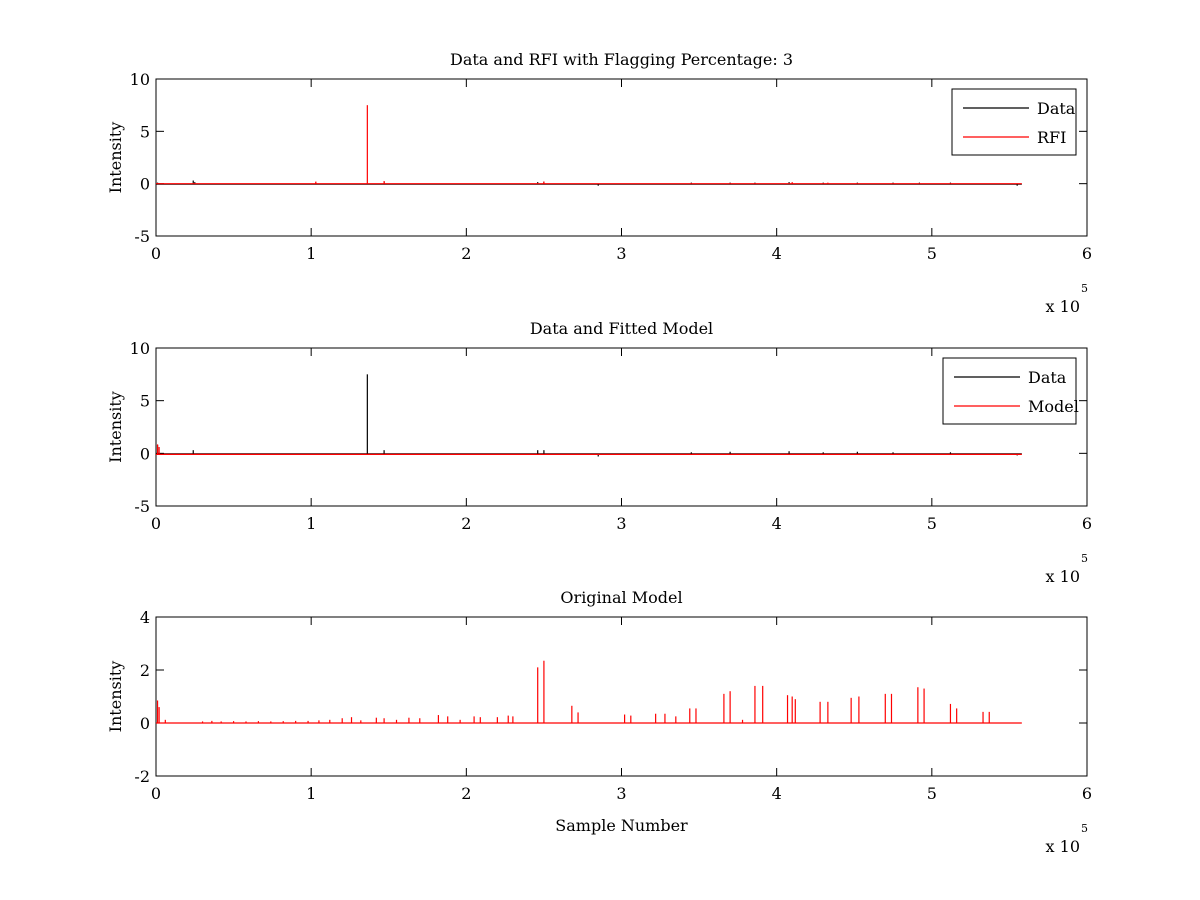 The image size is (1200, 900). I want to click on y-tick-label: 4, so click(145, 617).